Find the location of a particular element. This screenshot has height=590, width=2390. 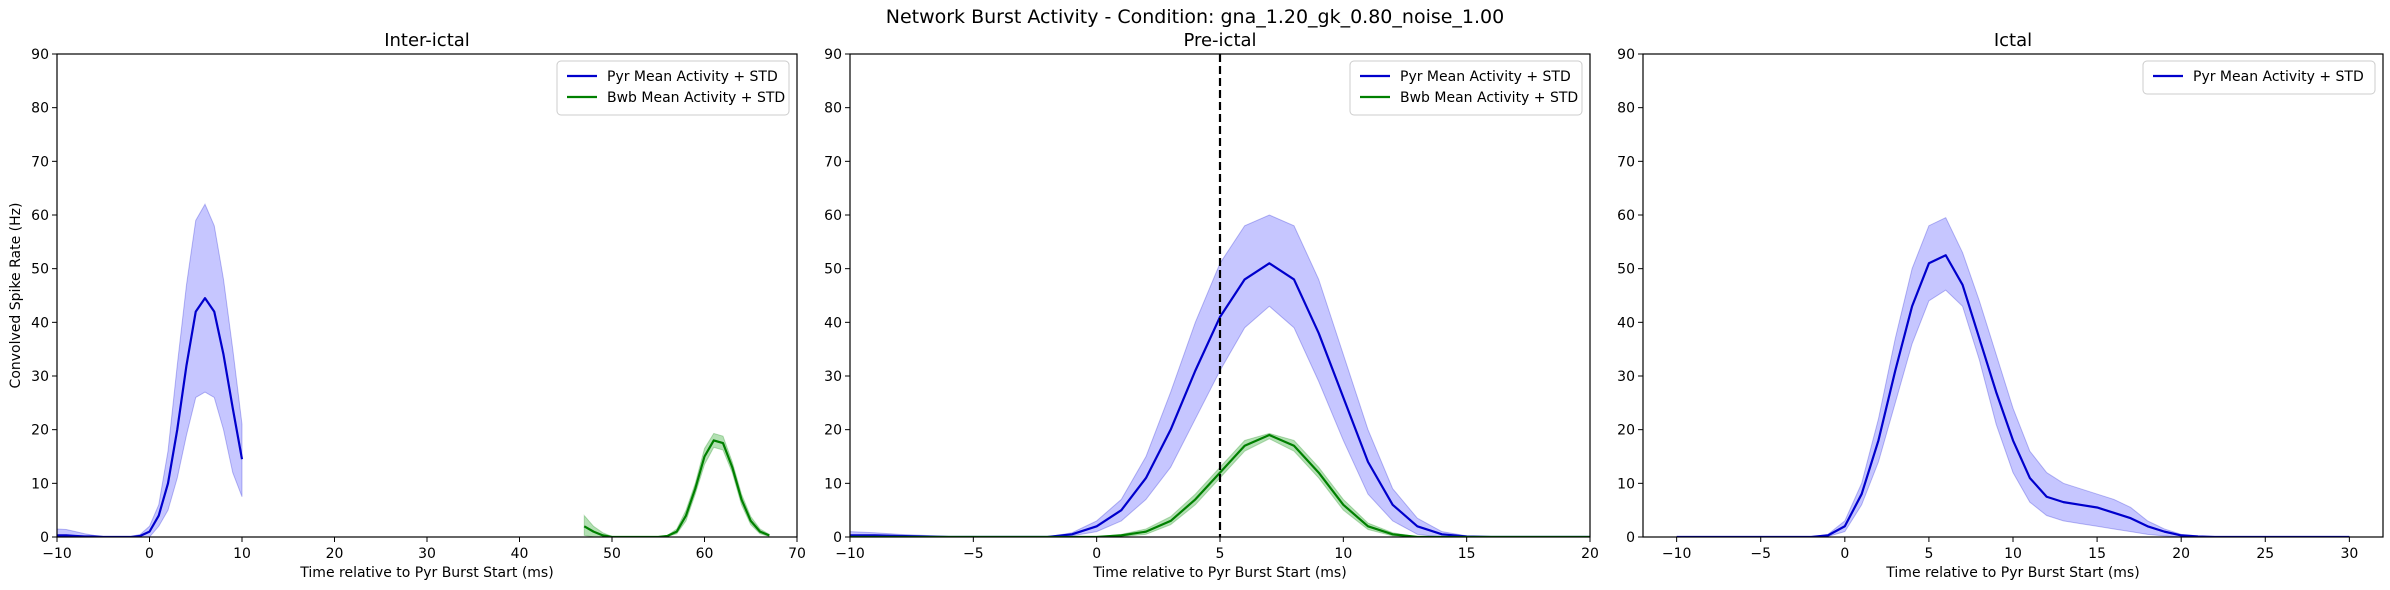

x-tick-label: 25 is located at coordinates (2265, 554).